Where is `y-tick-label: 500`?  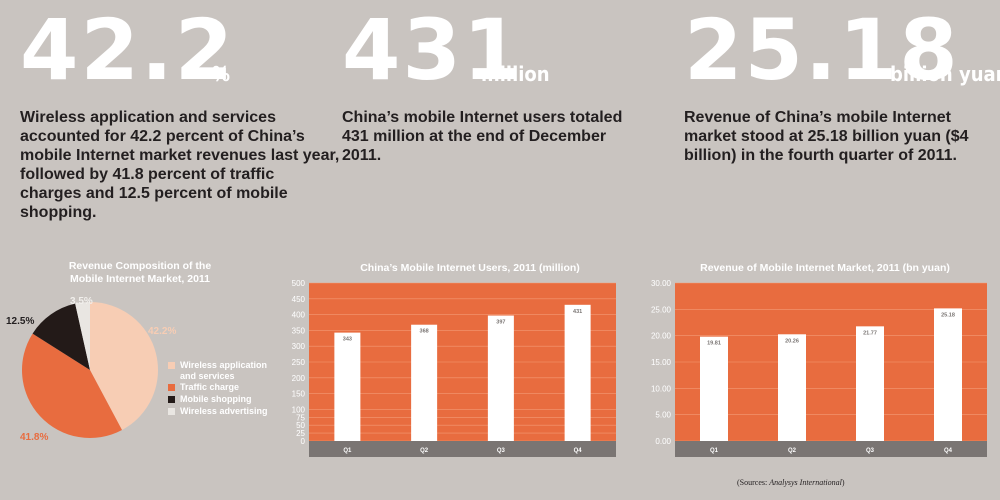 y-tick-label: 500 is located at coordinates (299, 283).